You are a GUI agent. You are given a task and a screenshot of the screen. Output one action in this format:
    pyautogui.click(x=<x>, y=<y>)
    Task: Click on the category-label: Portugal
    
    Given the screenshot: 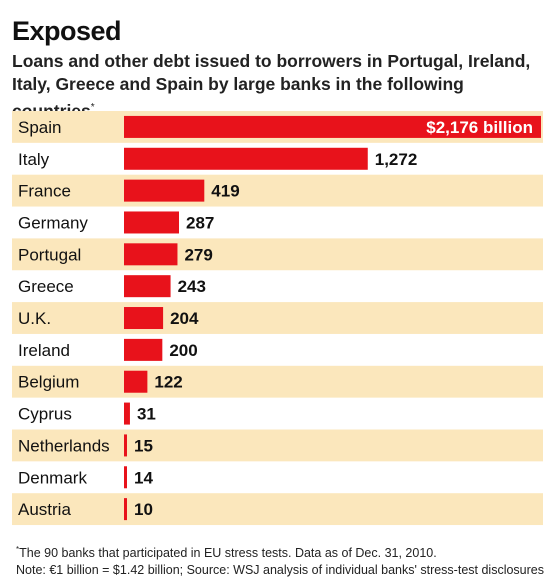 What is the action you would take?
    pyautogui.click(x=49, y=254)
    